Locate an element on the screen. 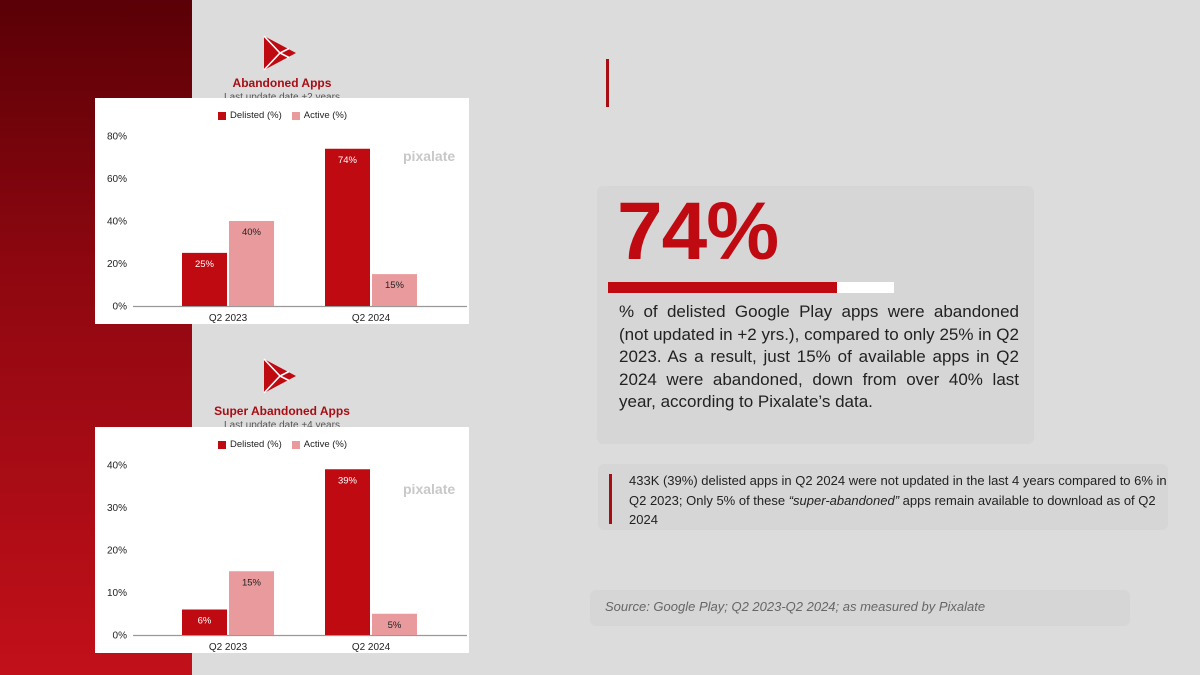  y-tick-label: 60% is located at coordinates (117, 179).